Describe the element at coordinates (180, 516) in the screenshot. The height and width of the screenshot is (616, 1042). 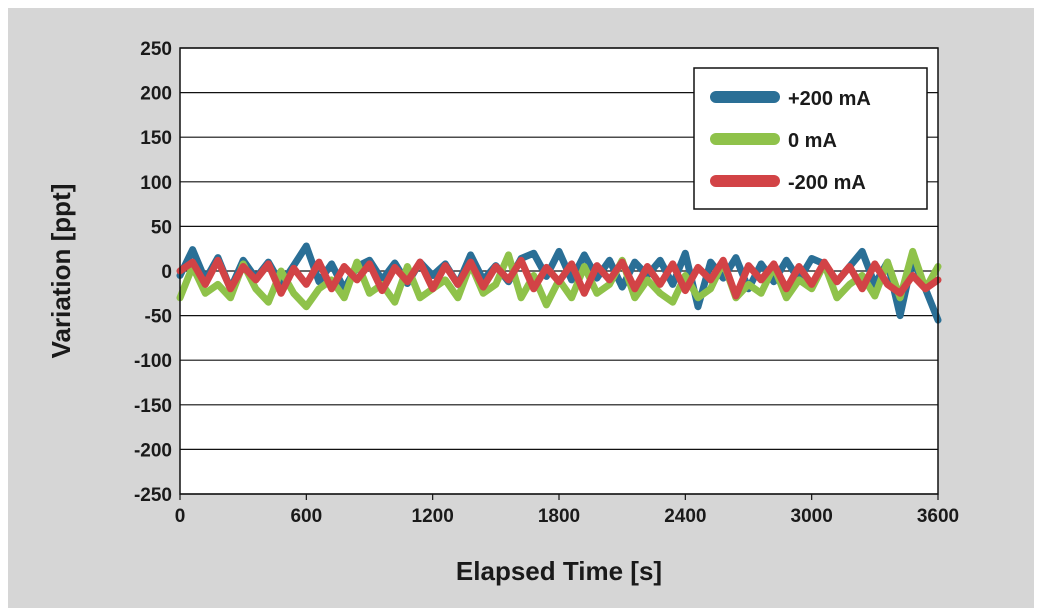
I see `x-tick-label: 0` at that location.